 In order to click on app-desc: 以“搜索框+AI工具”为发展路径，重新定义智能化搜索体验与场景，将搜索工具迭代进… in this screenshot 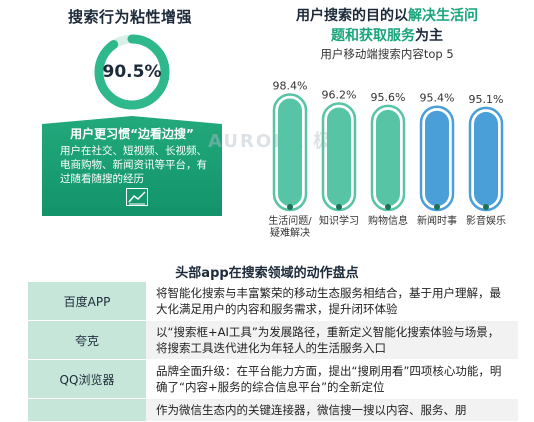, I will do `click(332, 340)`.